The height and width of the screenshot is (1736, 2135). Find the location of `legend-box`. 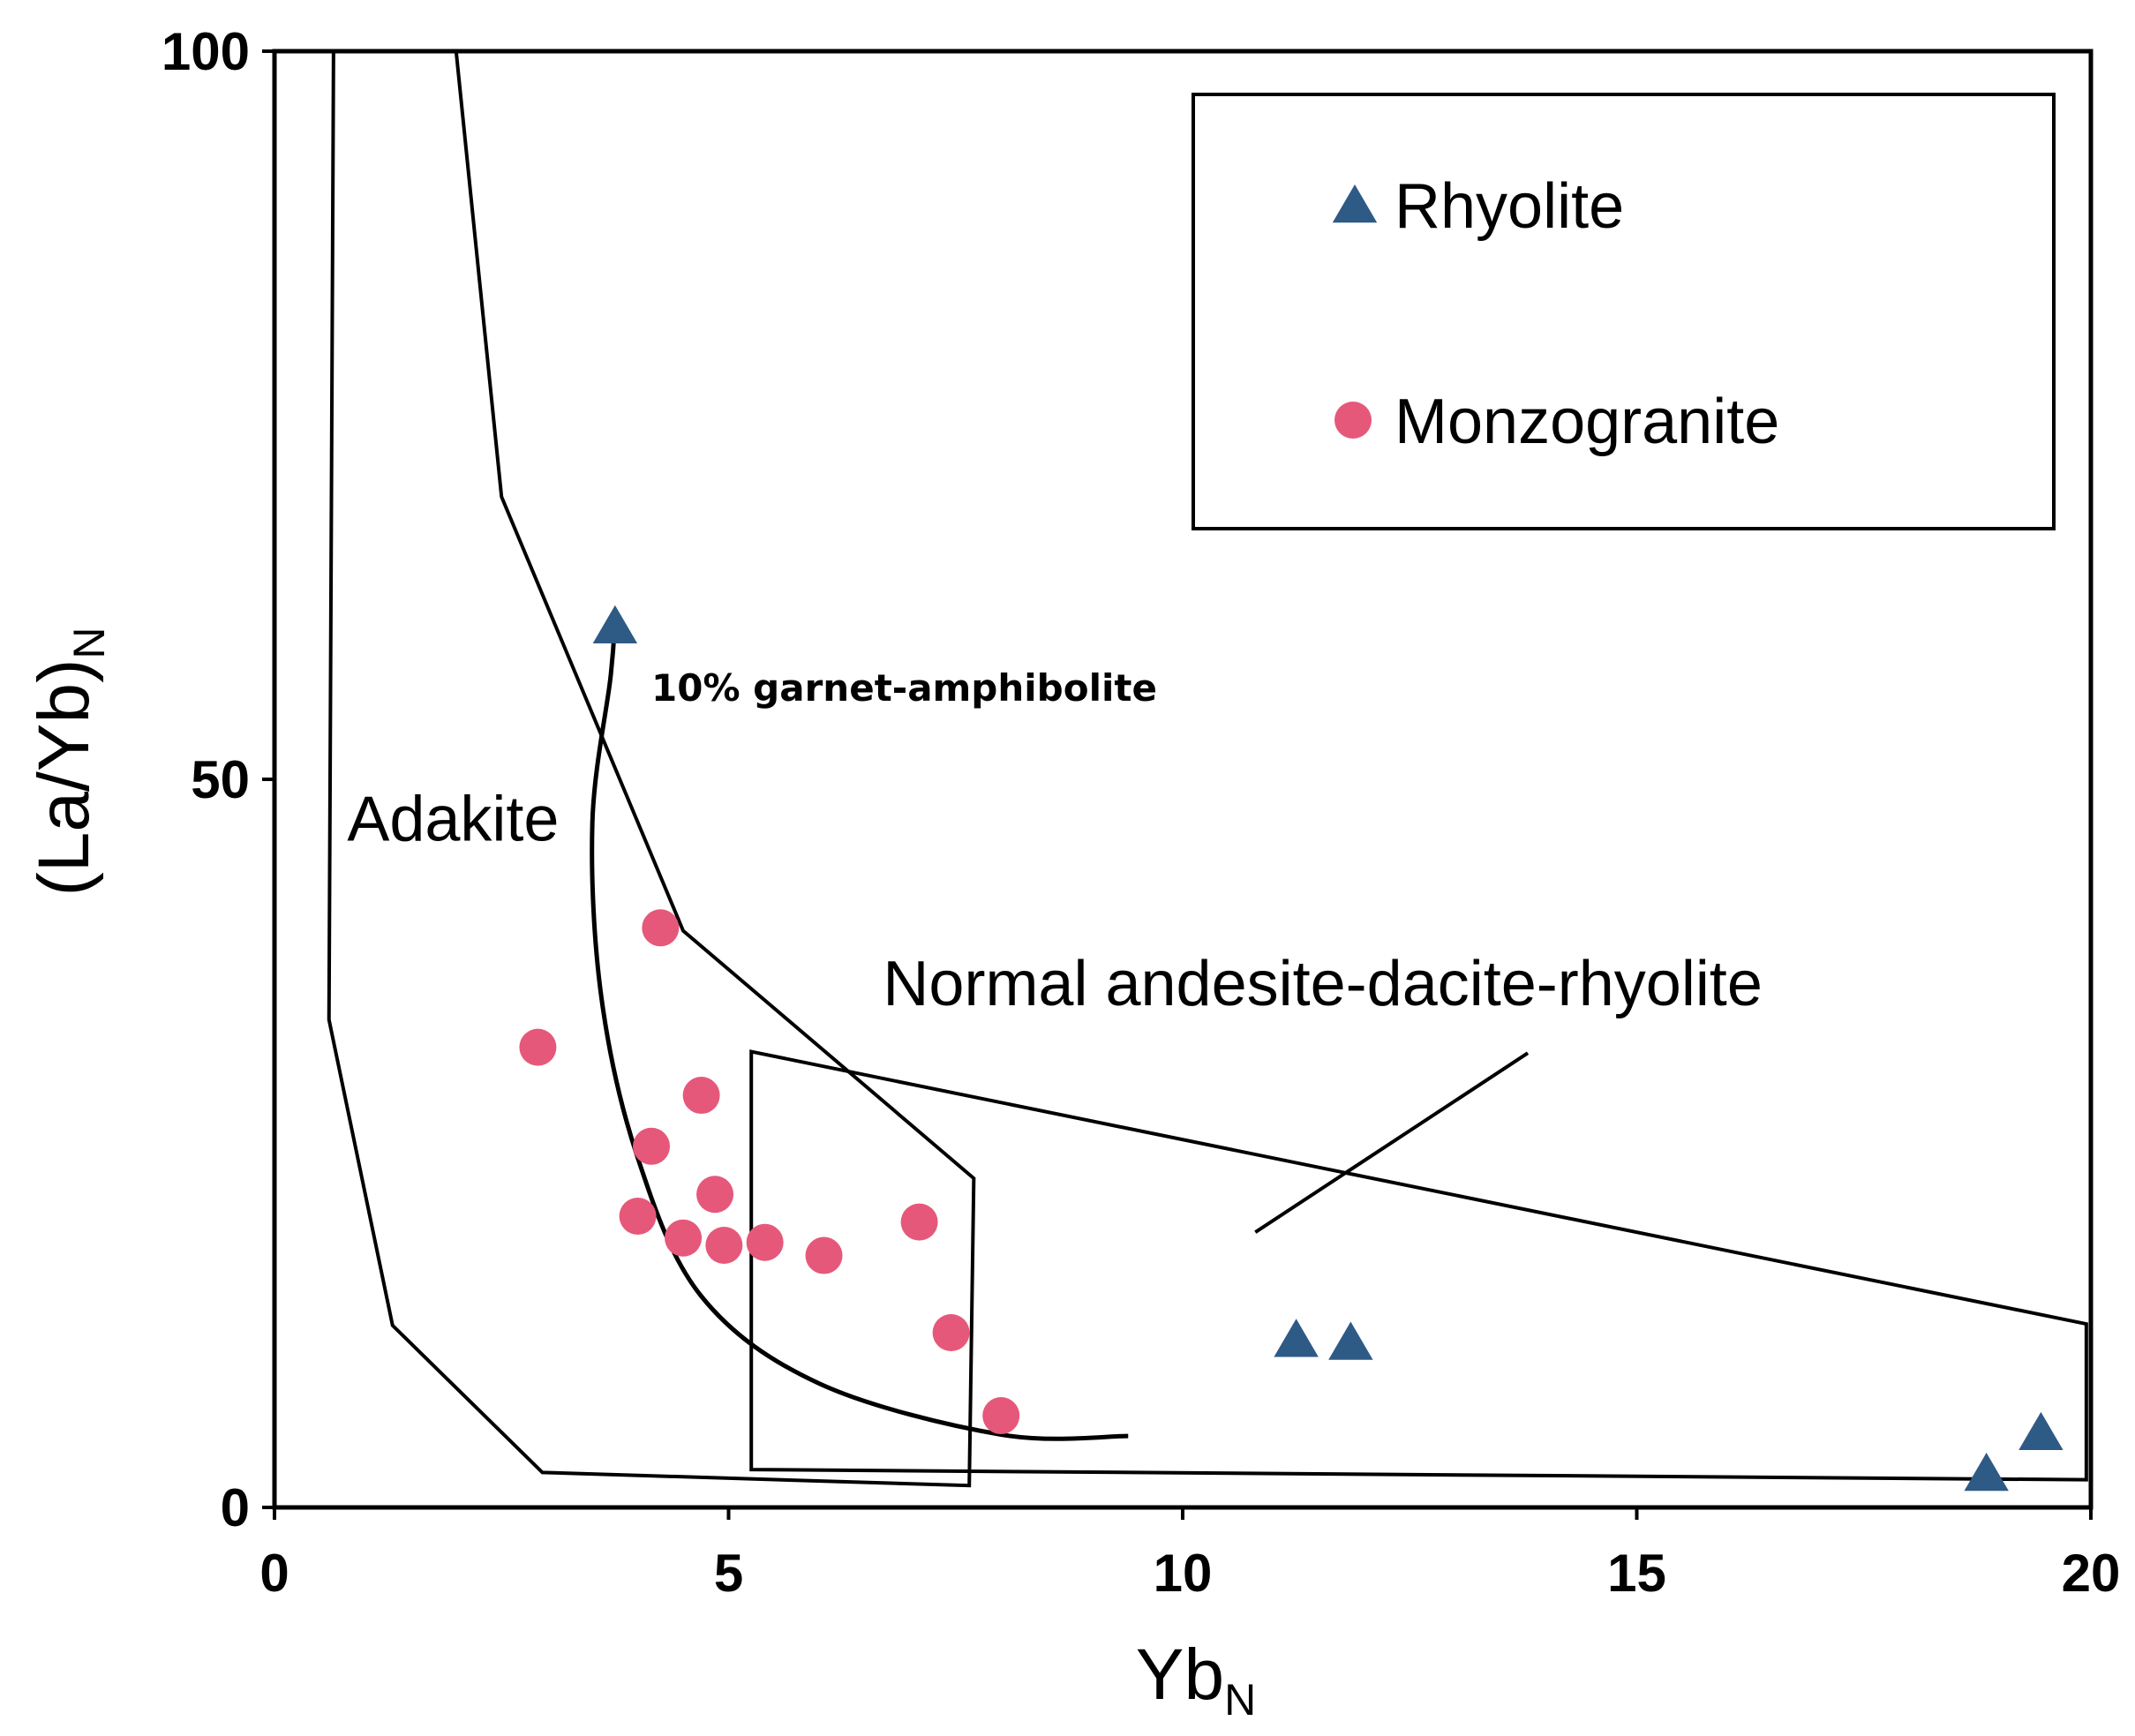

legend-box is located at coordinates (1624, 311).